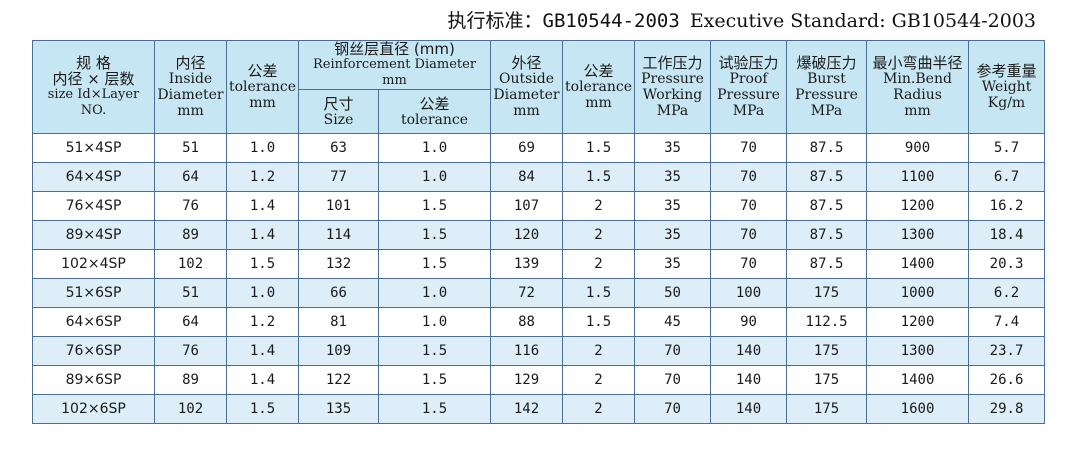 This screenshot has width=1077, height=466. Describe the element at coordinates (748, 63) in the screenshot. I see `header-proof-cn: 试验压力` at that location.